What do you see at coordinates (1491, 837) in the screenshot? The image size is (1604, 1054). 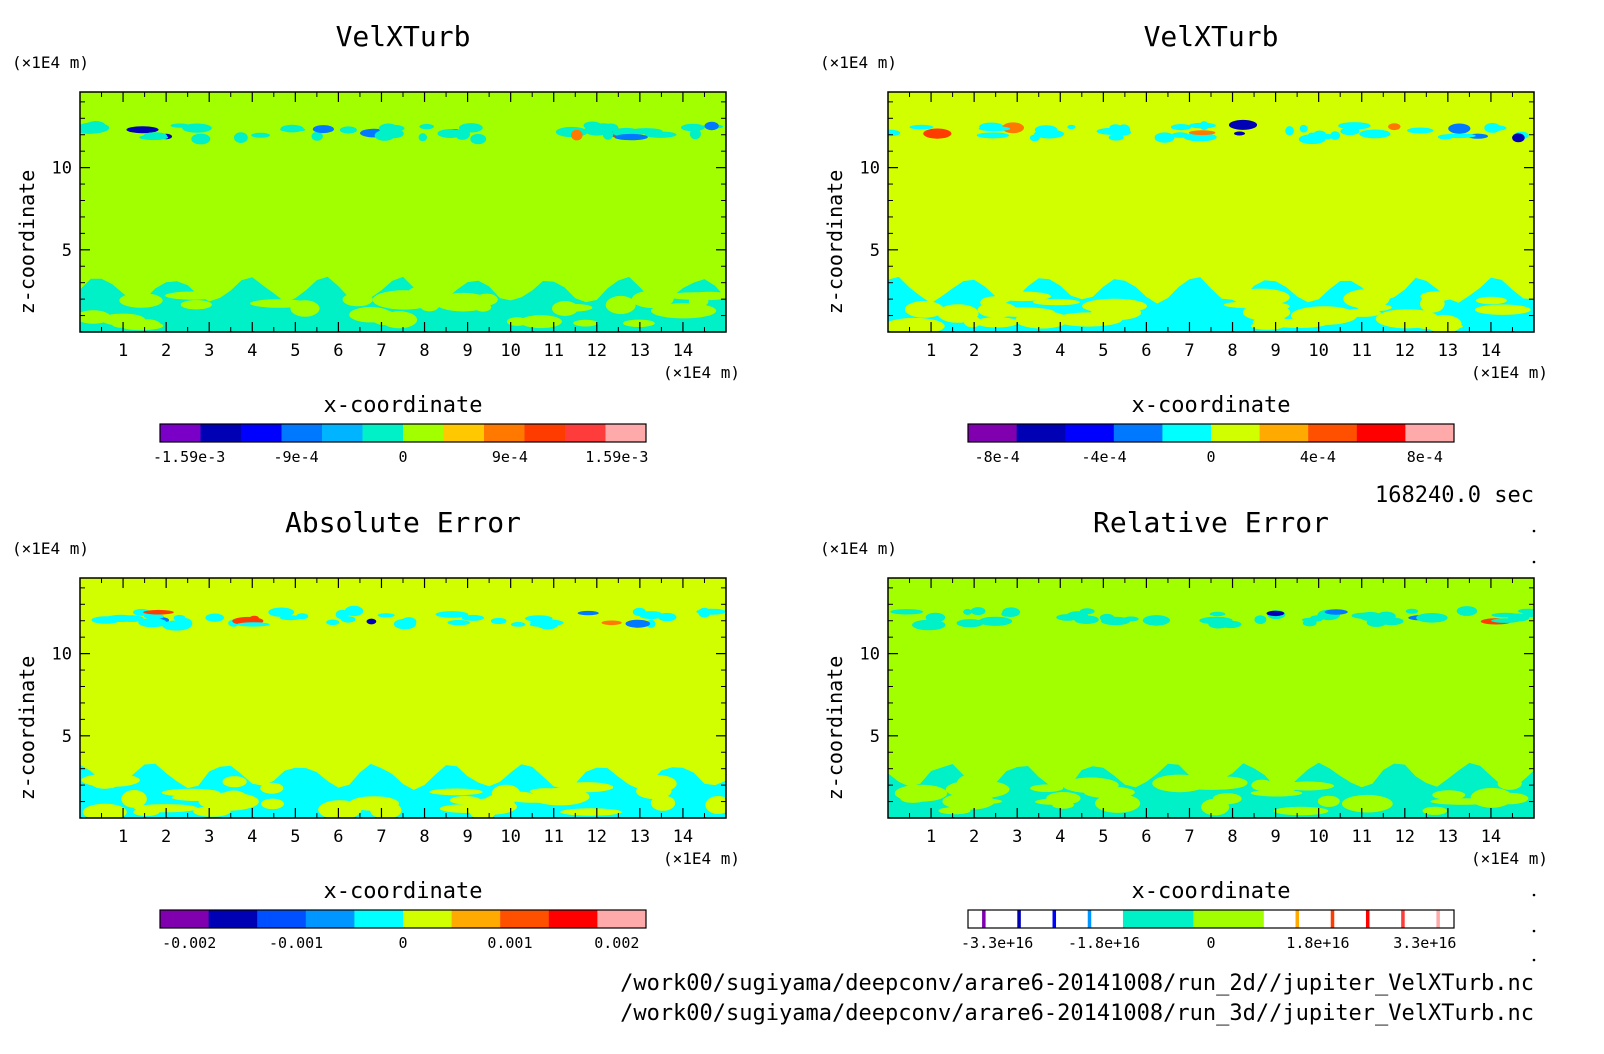 I see `x-tick-label: 14` at bounding box center [1491, 837].